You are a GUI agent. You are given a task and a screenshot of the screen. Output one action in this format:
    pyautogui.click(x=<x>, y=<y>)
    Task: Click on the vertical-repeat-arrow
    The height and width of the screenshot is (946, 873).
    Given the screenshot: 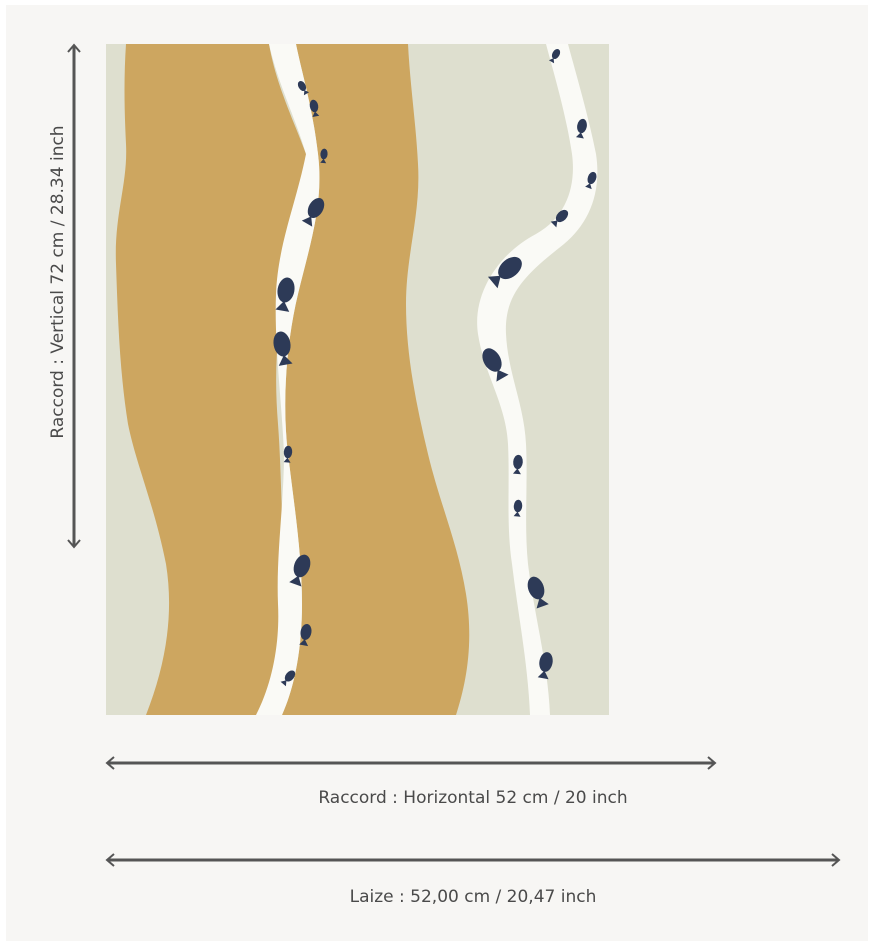 What is the action you would take?
    pyautogui.click(x=74, y=296)
    